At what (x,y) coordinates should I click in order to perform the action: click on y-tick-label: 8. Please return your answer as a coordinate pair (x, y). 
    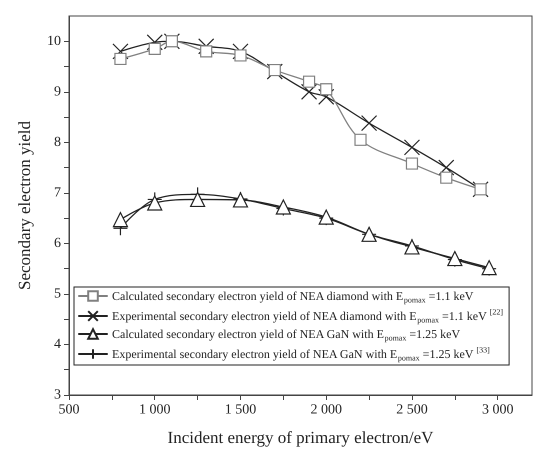
    Looking at the image, I should click on (57, 142).